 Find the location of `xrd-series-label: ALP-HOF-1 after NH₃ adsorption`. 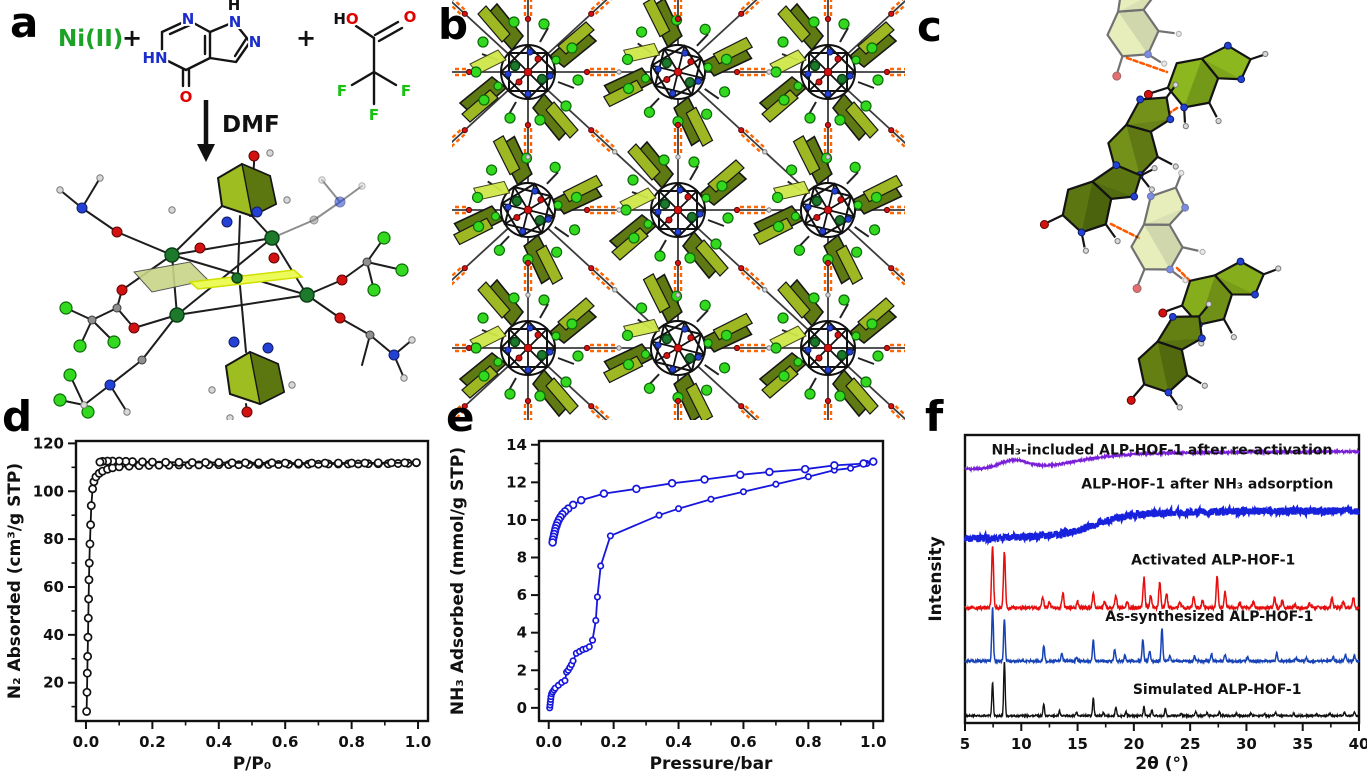

xrd-series-label: ALP-HOF-1 after NH₃ adsorption is located at coordinates (1207, 484).